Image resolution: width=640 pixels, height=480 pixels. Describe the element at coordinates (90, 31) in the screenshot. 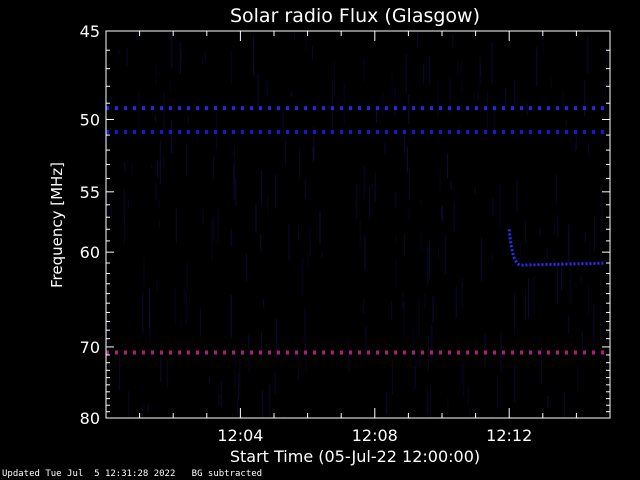

I see `y-tick-label: 45` at that location.